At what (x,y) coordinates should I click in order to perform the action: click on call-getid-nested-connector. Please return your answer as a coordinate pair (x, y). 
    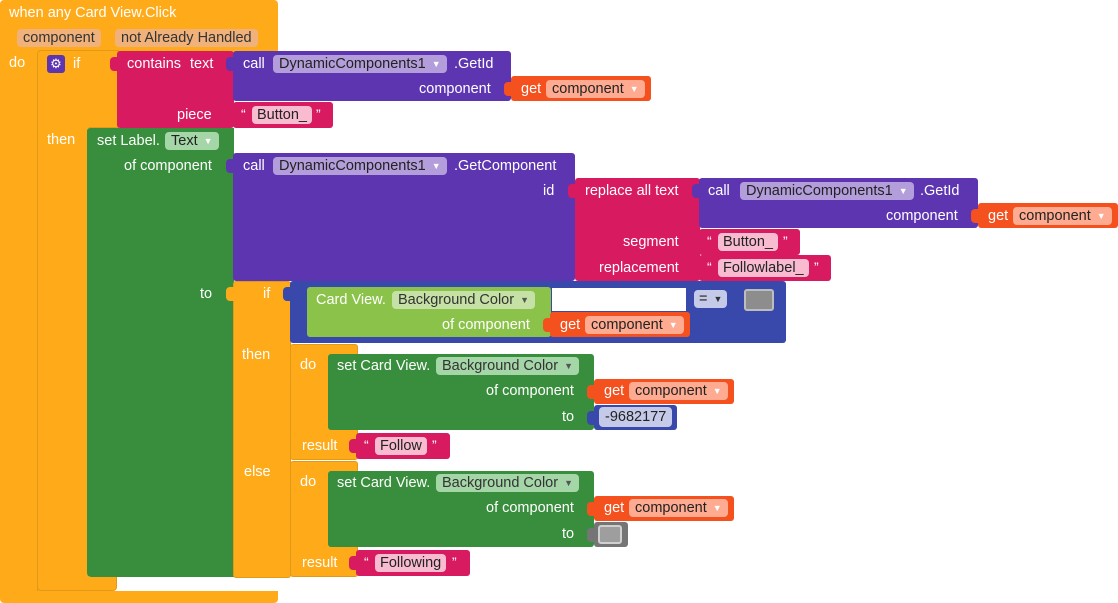
    Looking at the image, I should click on (696, 191).